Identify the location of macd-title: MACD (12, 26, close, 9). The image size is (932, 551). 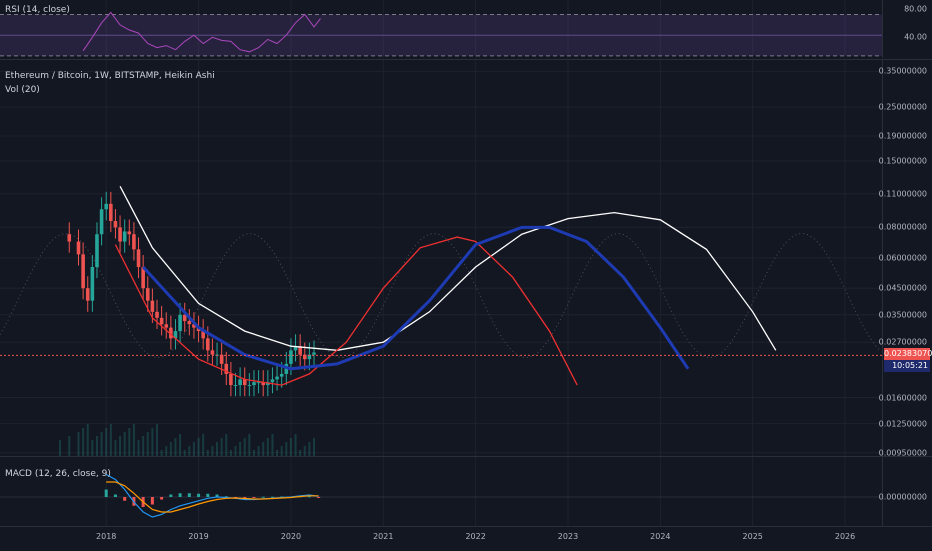
(58, 474).